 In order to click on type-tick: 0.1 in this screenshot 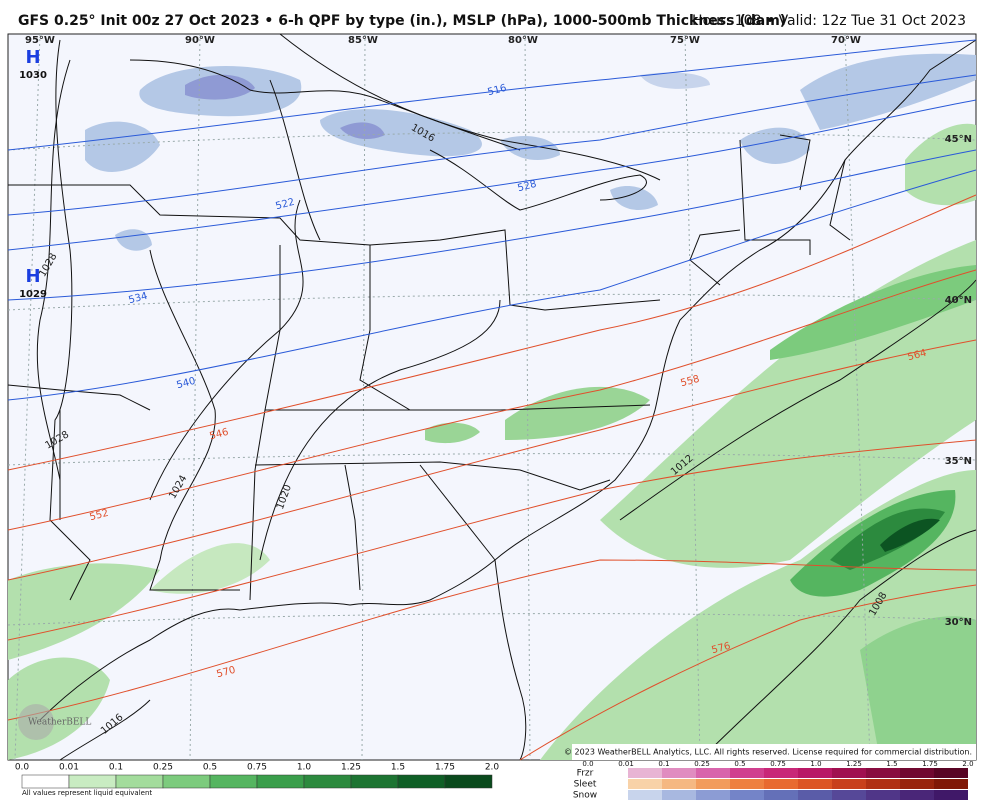, I will do `click(663, 764)`.